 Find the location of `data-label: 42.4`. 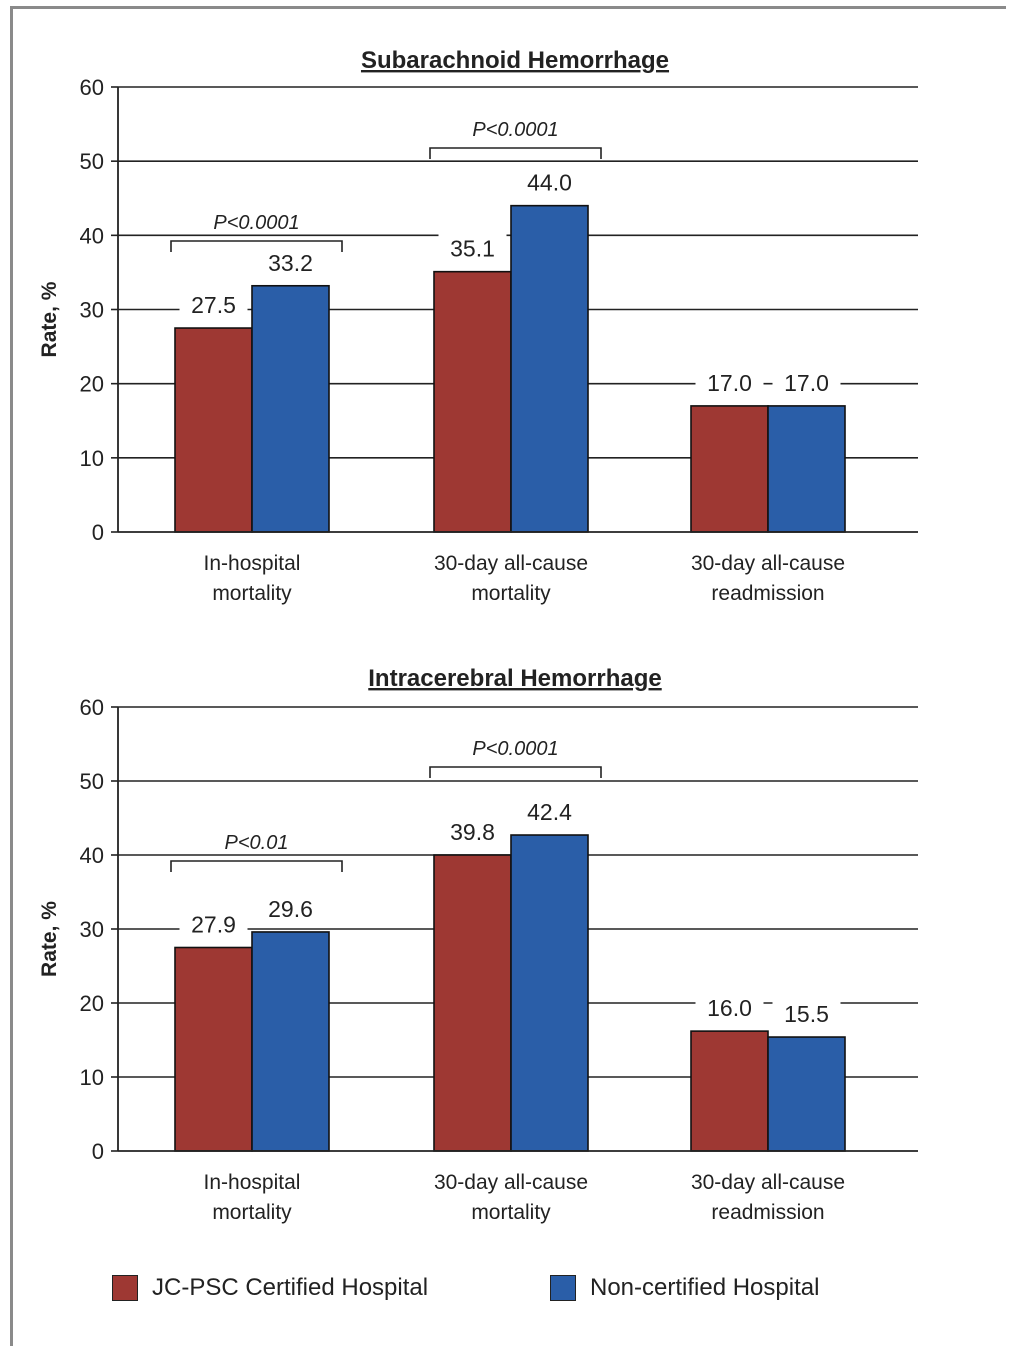

data-label: 42.4 is located at coordinates (549, 812).